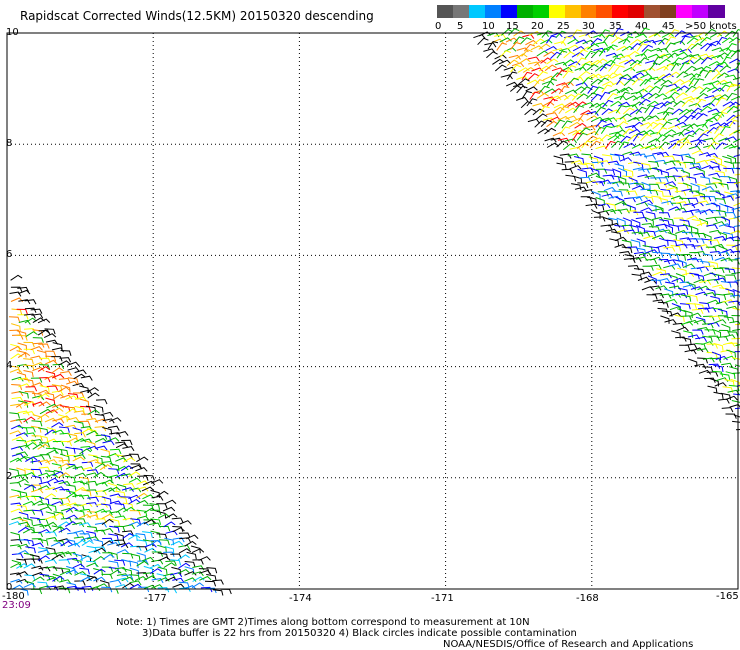 The height and width of the screenshot is (650, 740). What do you see at coordinates (13, 596) in the screenshot?
I see `x-tick-label: -180` at bounding box center [13, 596].